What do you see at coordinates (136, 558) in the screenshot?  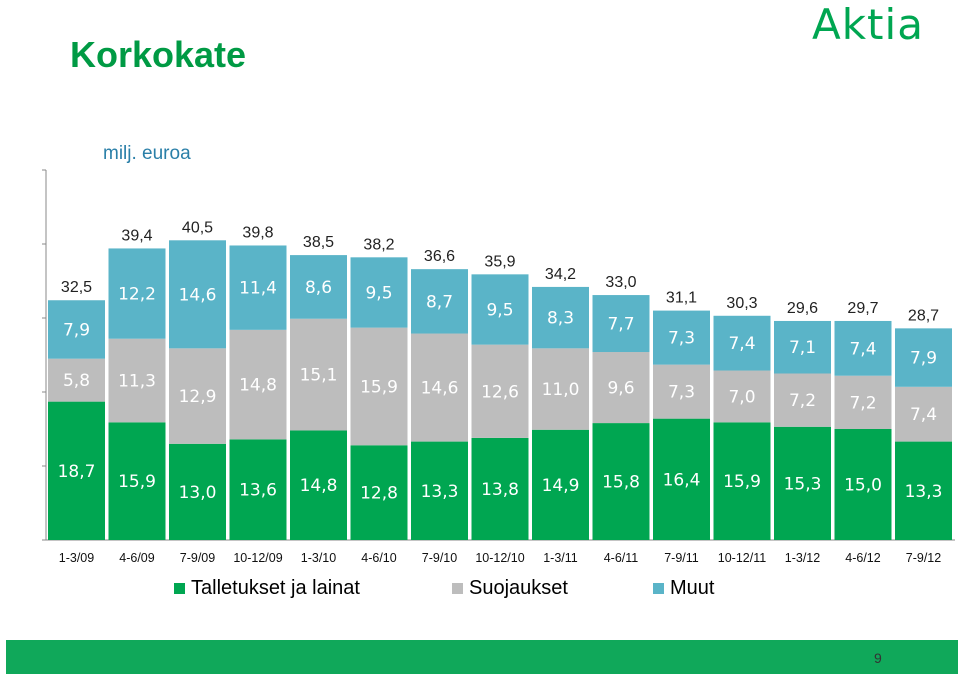 I see `x-tick-label-1: 4-6/09` at bounding box center [136, 558].